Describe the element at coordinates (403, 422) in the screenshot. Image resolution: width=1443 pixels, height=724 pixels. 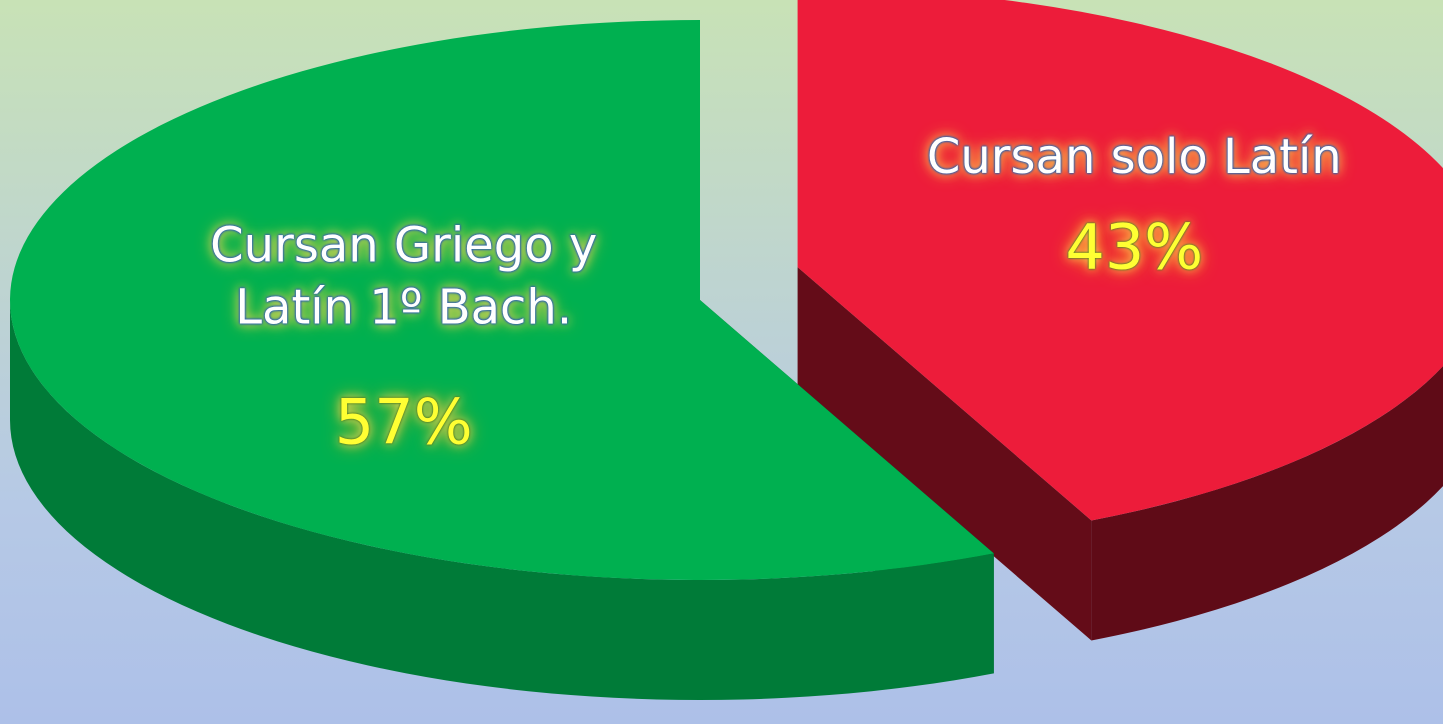
I see `value-label: 57%` at that location.